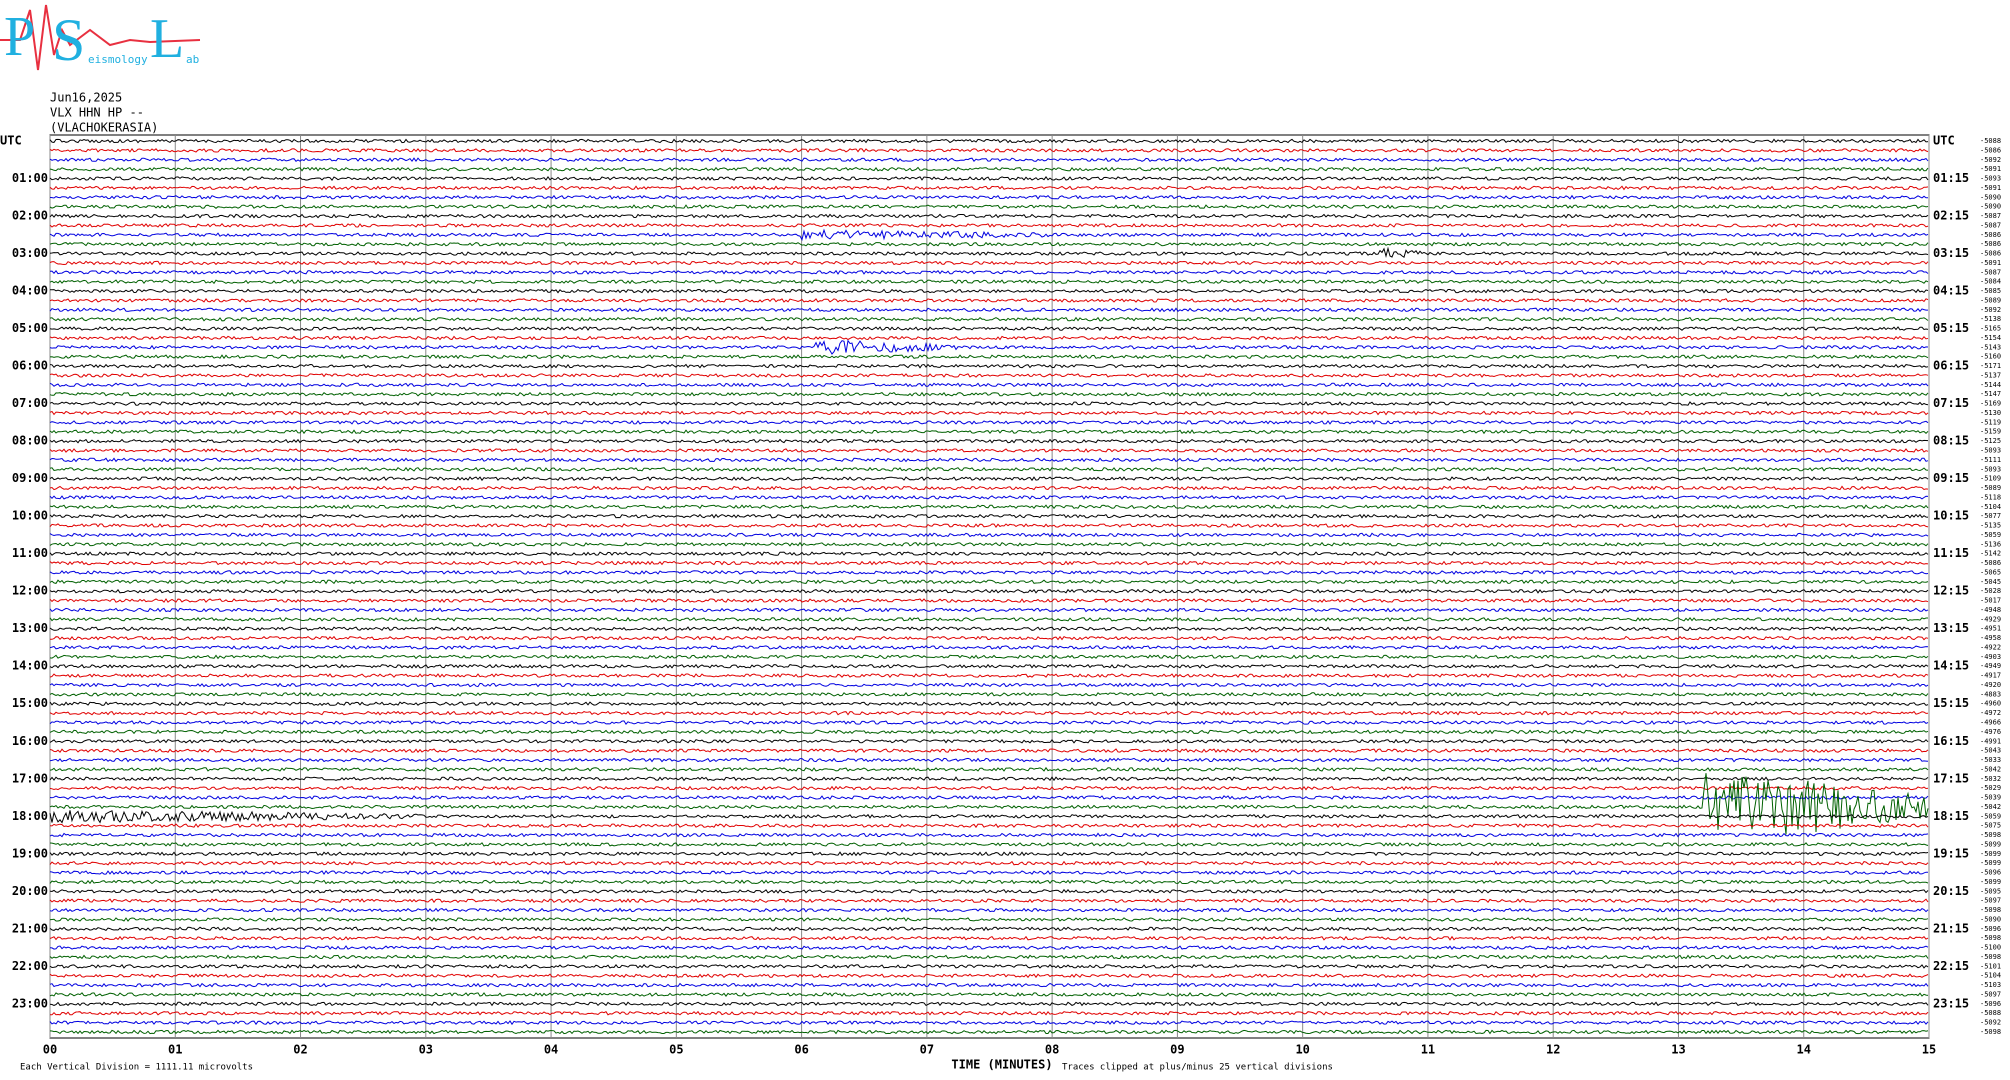  What do you see at coordinates (927, 1050) in the screenshot?
I see `x-tick-label: 07` at bounding box center [927, 1050].